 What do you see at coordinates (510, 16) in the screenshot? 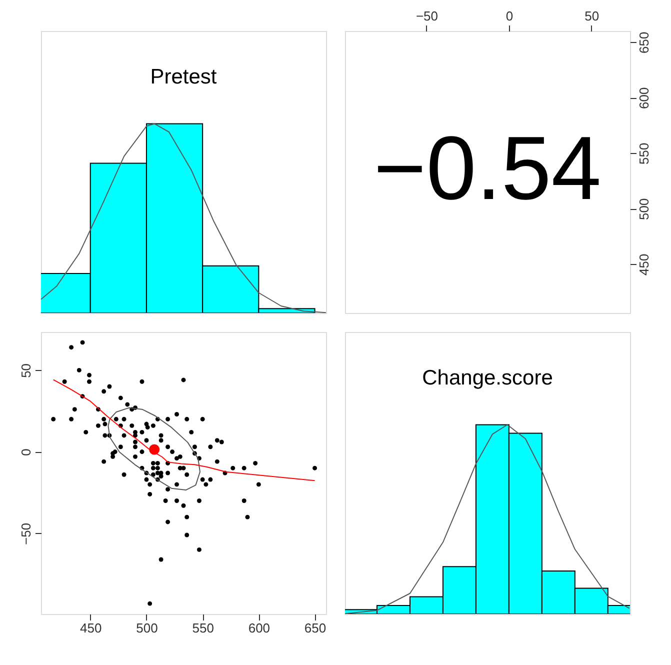
I see `x-tick-label: 0` at bounding box center [510, 16].